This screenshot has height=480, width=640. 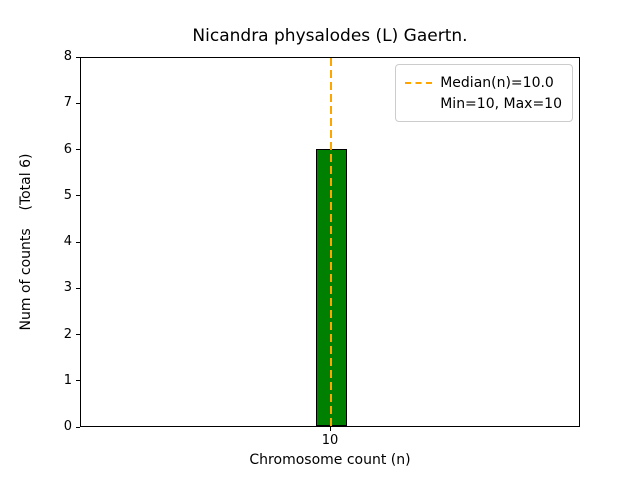 I want to click on y-tick-label: 4, so click(x=67, y=241).